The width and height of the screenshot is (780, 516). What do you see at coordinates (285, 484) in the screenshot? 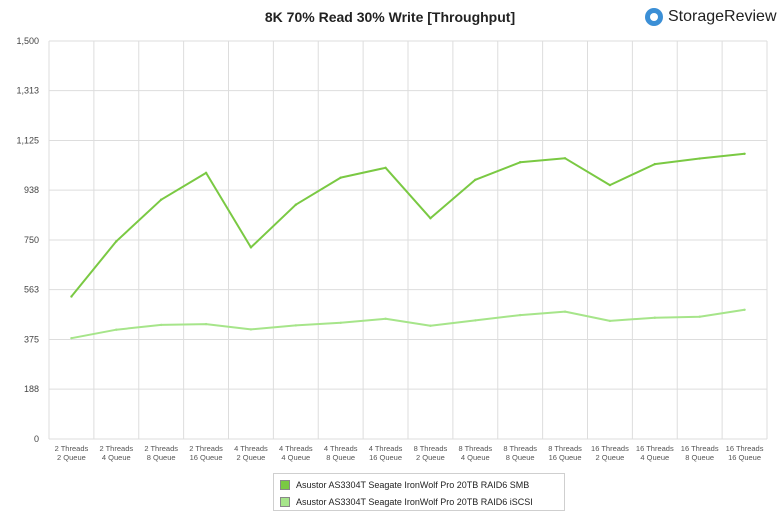
I see `legend-swatch-smb` at bounding box center [285, 484].